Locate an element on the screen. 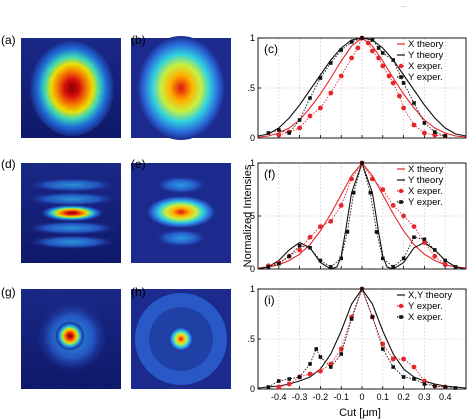  panel-label: (g) is located at coordinates (8, 292).